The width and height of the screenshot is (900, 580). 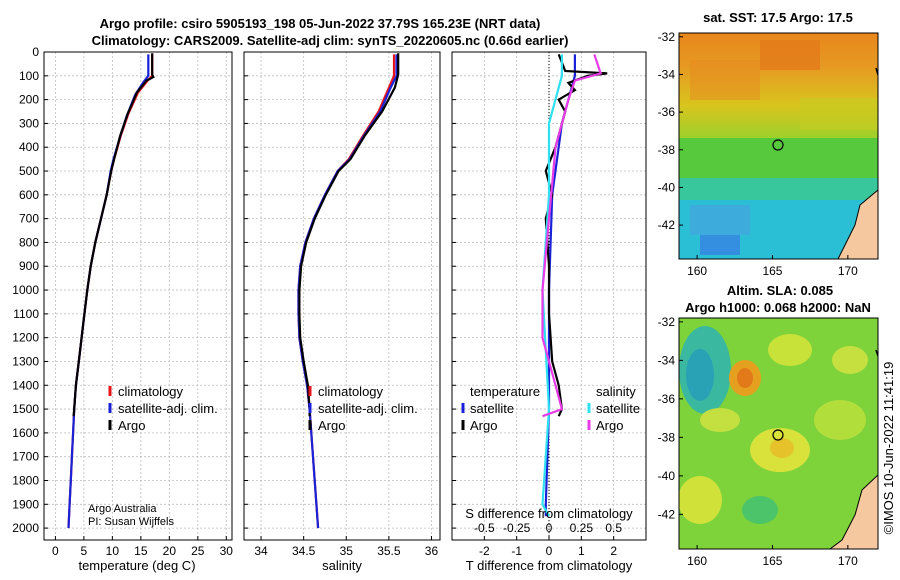 I want to click on x-tick-label: 30, so click(x=227, y=551).